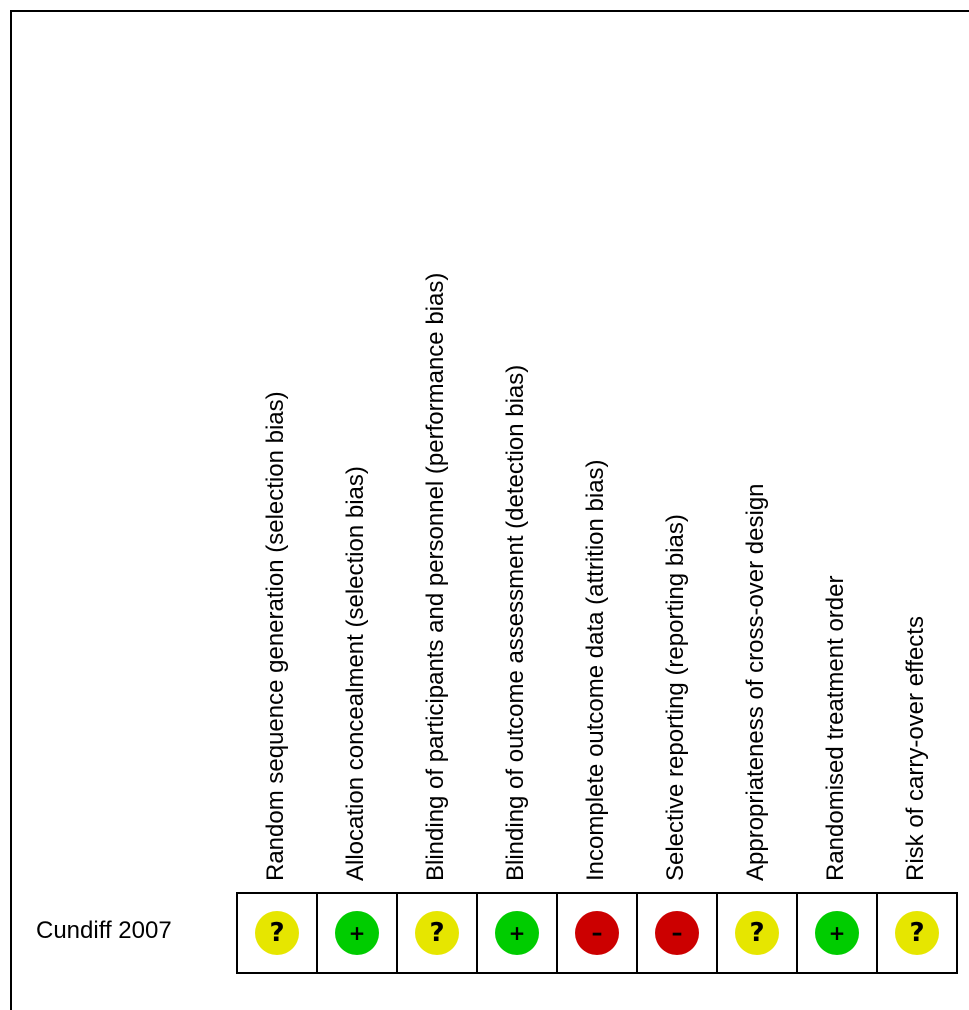 The width and height of the screenshot is (969, 1010). I want to click on study-label: Cundiff 2007, so click(104, 930).